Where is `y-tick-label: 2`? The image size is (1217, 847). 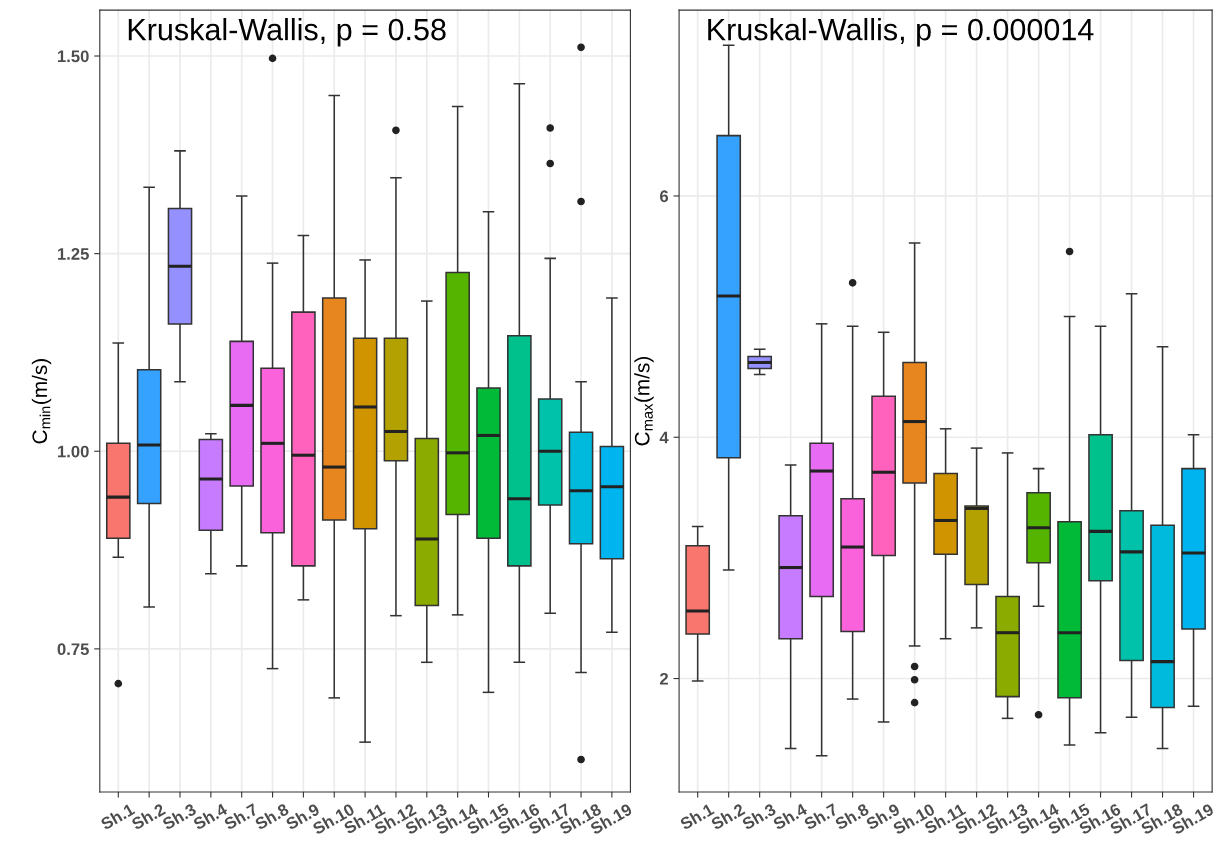
y-tick-label: 2 is located at coordinates (663, 678).